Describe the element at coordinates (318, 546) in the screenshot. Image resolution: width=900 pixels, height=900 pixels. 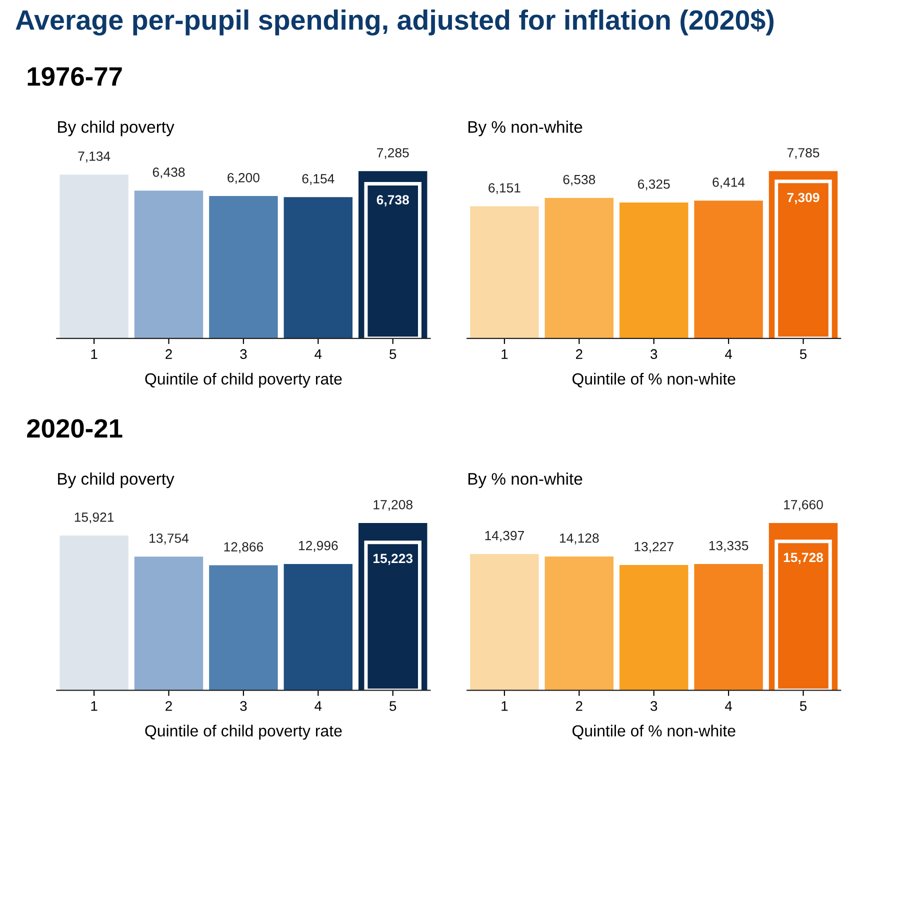
I see `data-label: 12,996` at that location.